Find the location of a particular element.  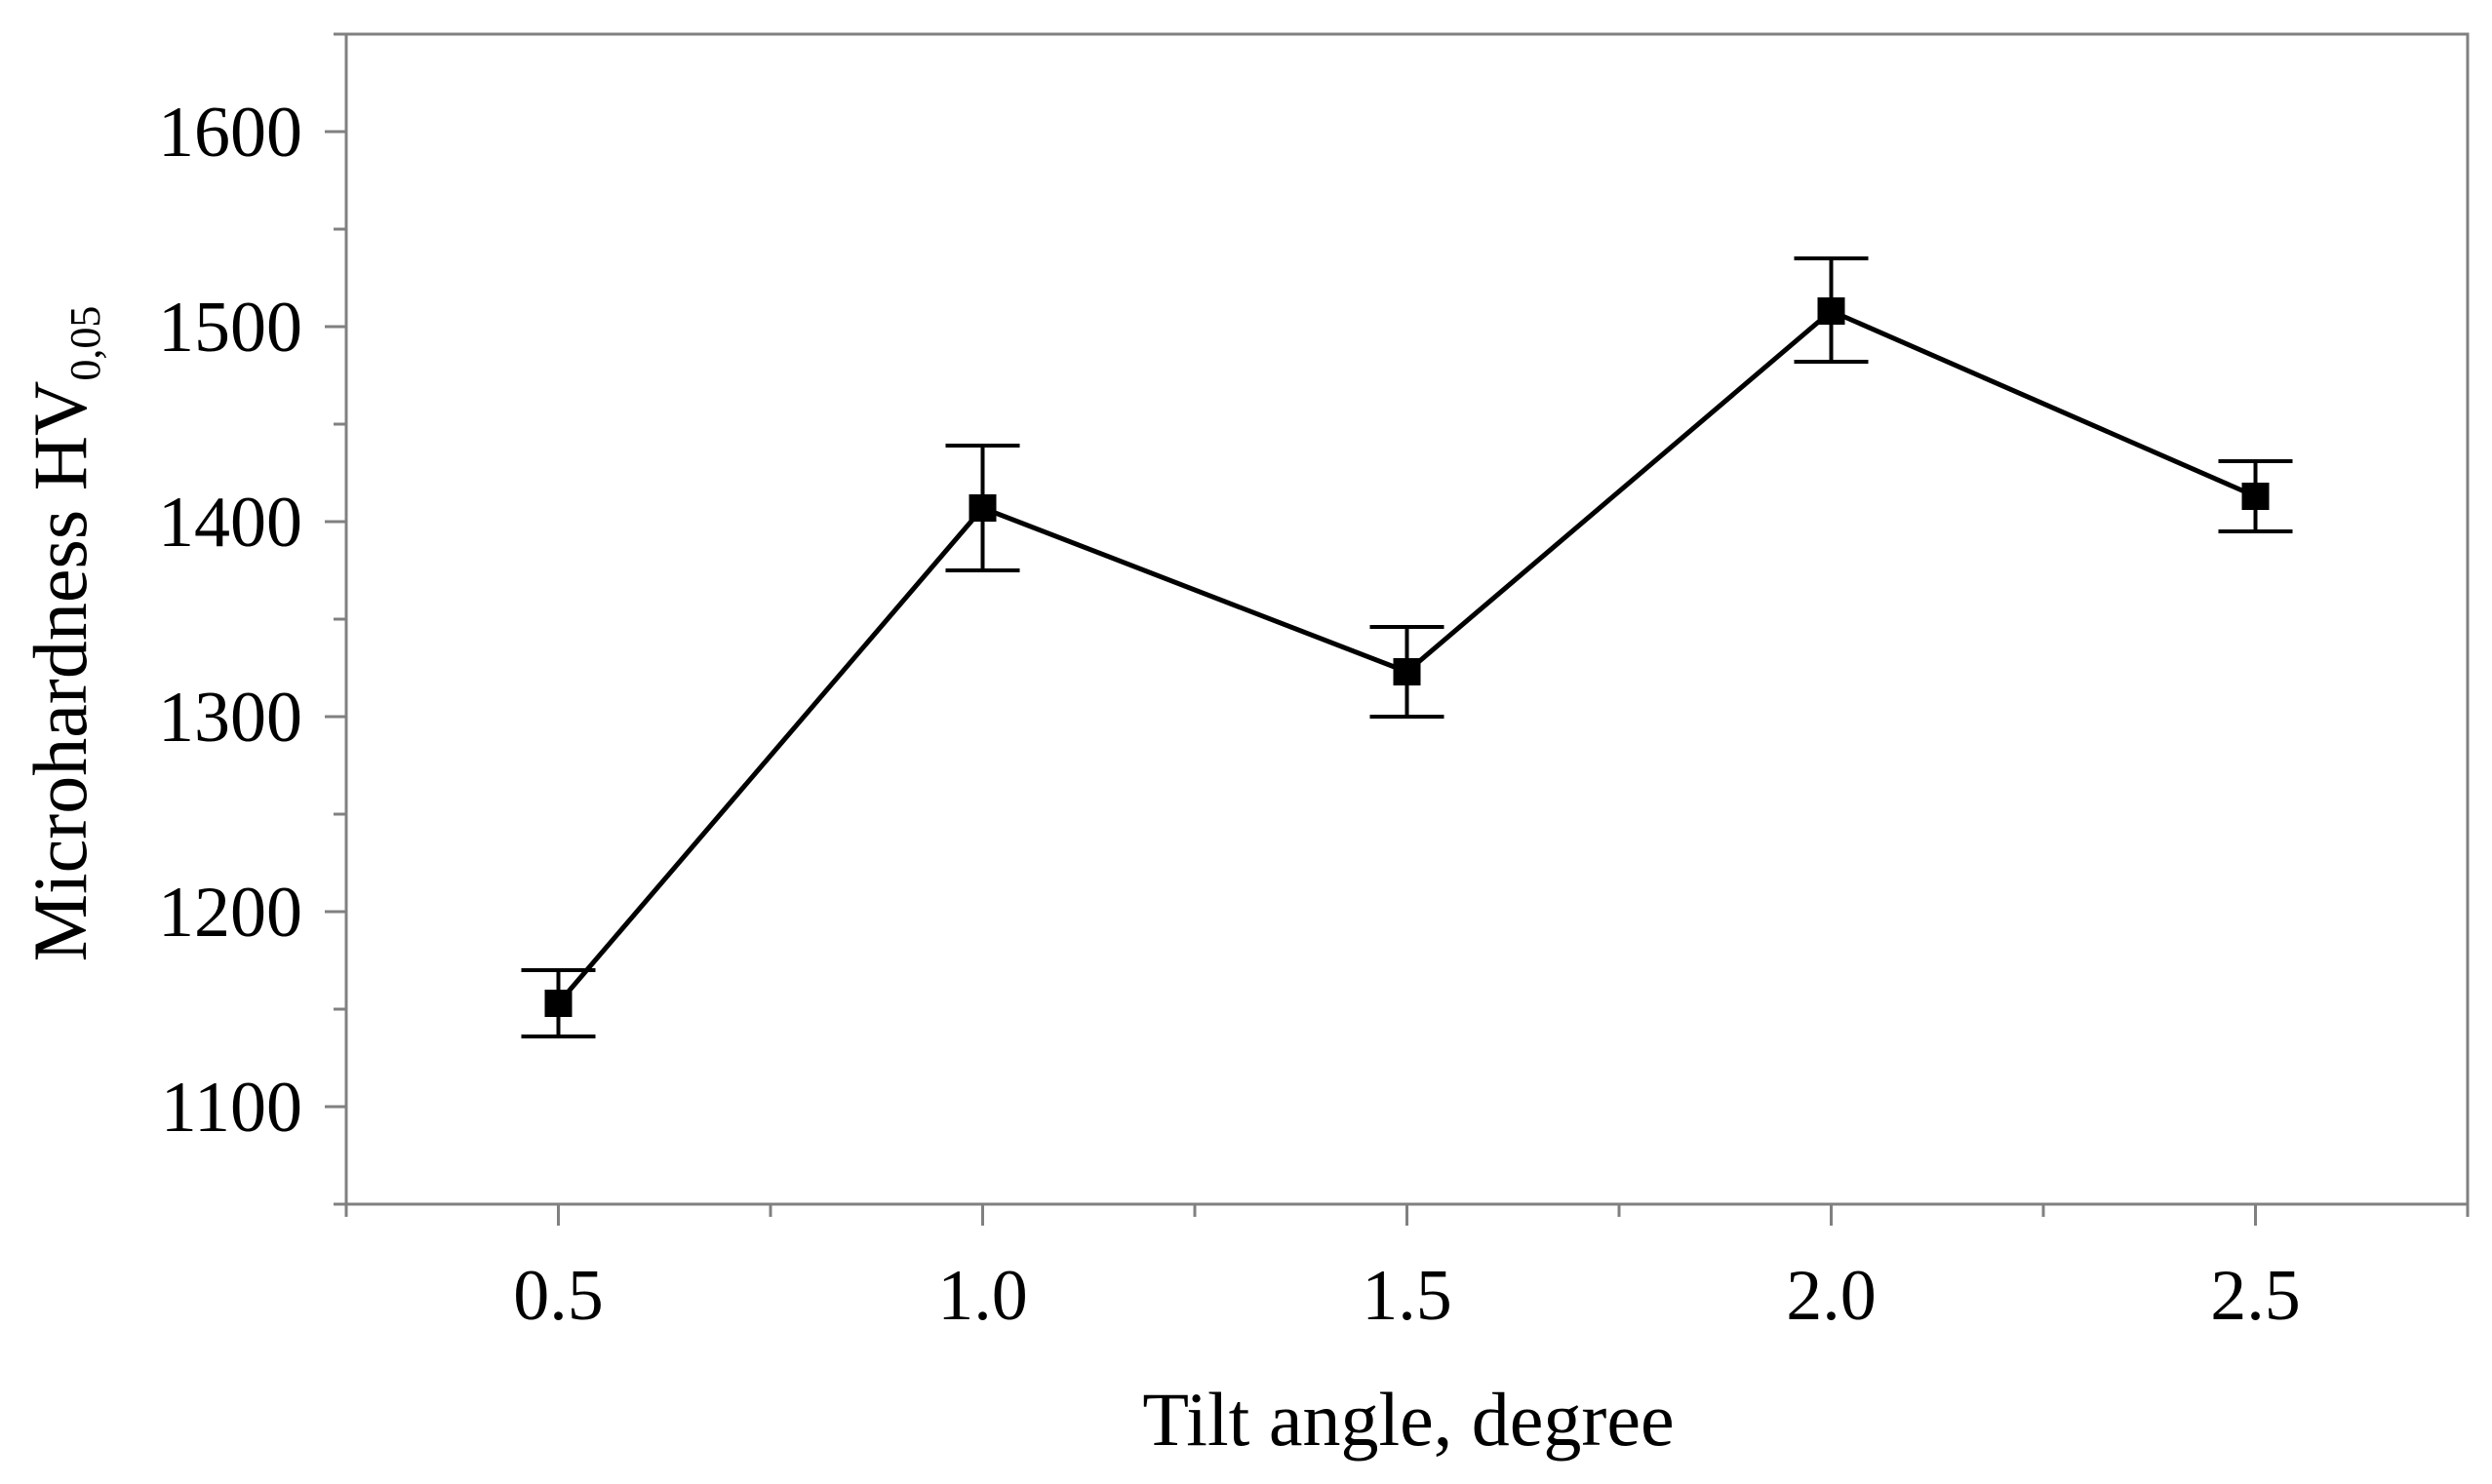

x-tick-labels: 0.5 1.0 1.5 2.0 2.5 is located at coordinates (1407, 1296).